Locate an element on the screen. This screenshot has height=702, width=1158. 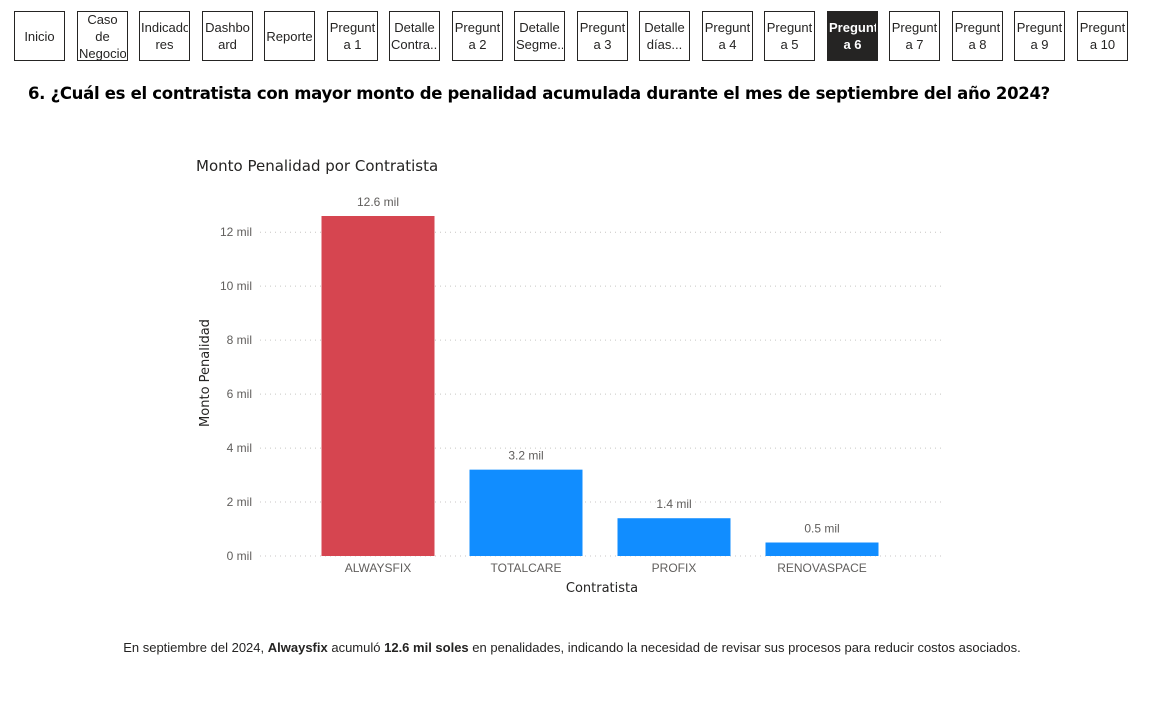
nav-button-5: Reporte is located at coordinates (289, 36).